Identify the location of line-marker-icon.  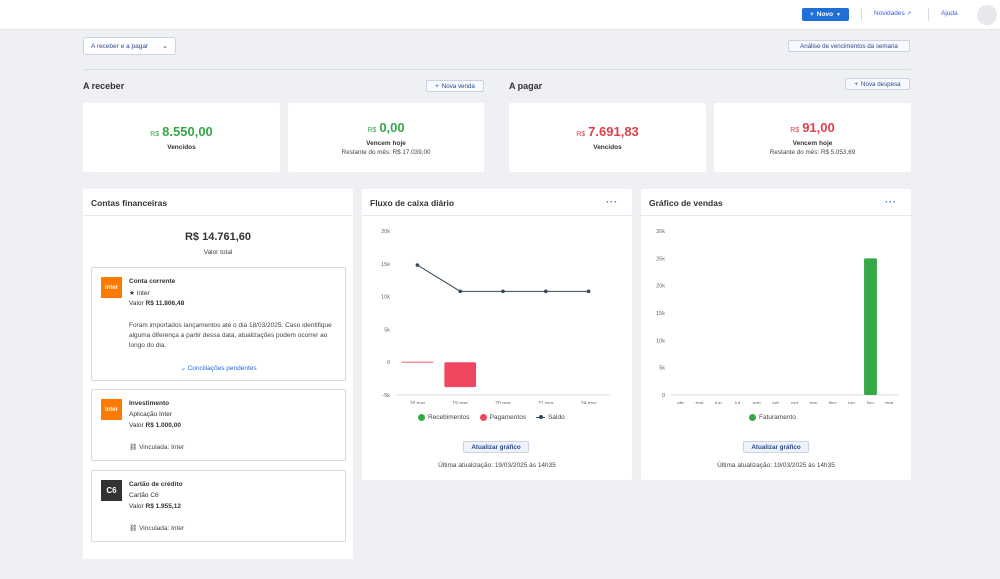
(541, 416).